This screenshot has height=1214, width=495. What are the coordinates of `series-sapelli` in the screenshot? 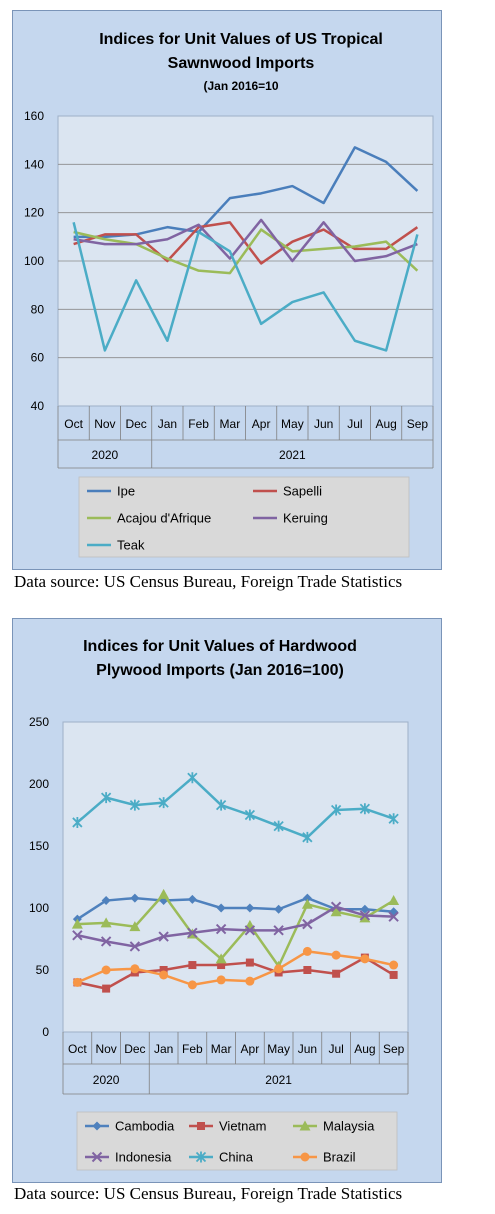 It's located at (246, 243).